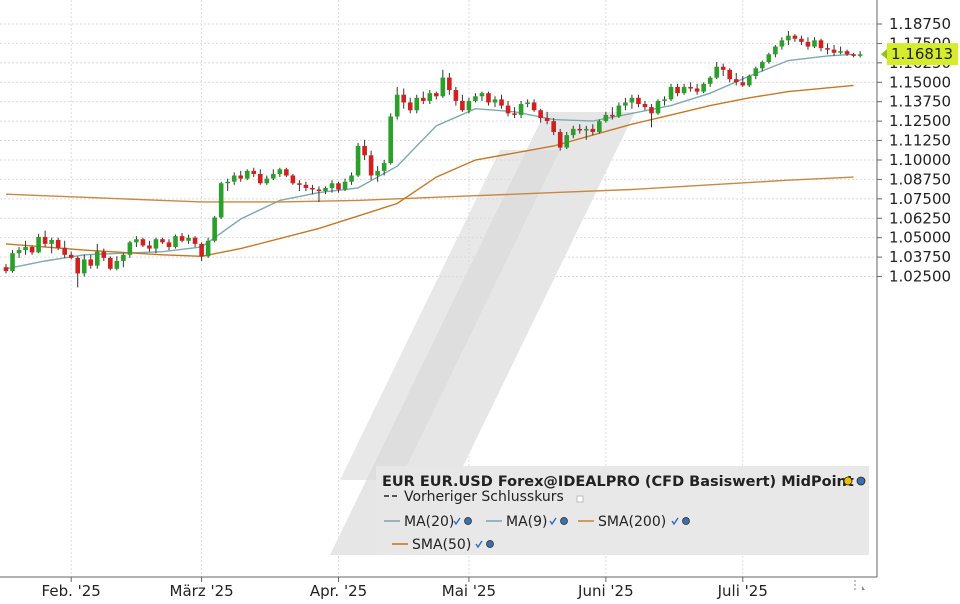 Image resolution: width=960 pixels, height=604 pixels. I want to click on x-tick-label: Juli '25, so click(742, 591).